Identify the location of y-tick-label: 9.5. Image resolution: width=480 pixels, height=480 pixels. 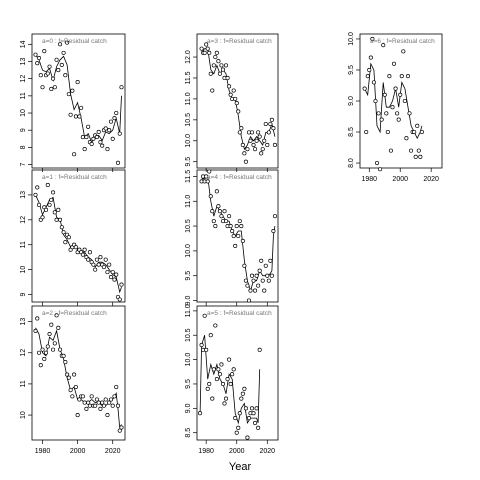
(188, 162).